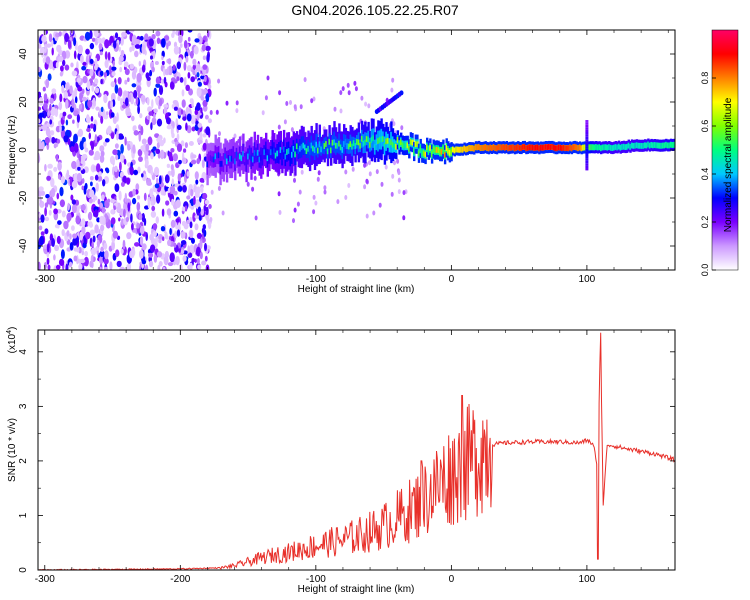 The width and height of the screenshot is (750, 600). Describe the element at coordinates (23, 515) in the screenshot. I see `snr-y-tick-label: 1` at that location.